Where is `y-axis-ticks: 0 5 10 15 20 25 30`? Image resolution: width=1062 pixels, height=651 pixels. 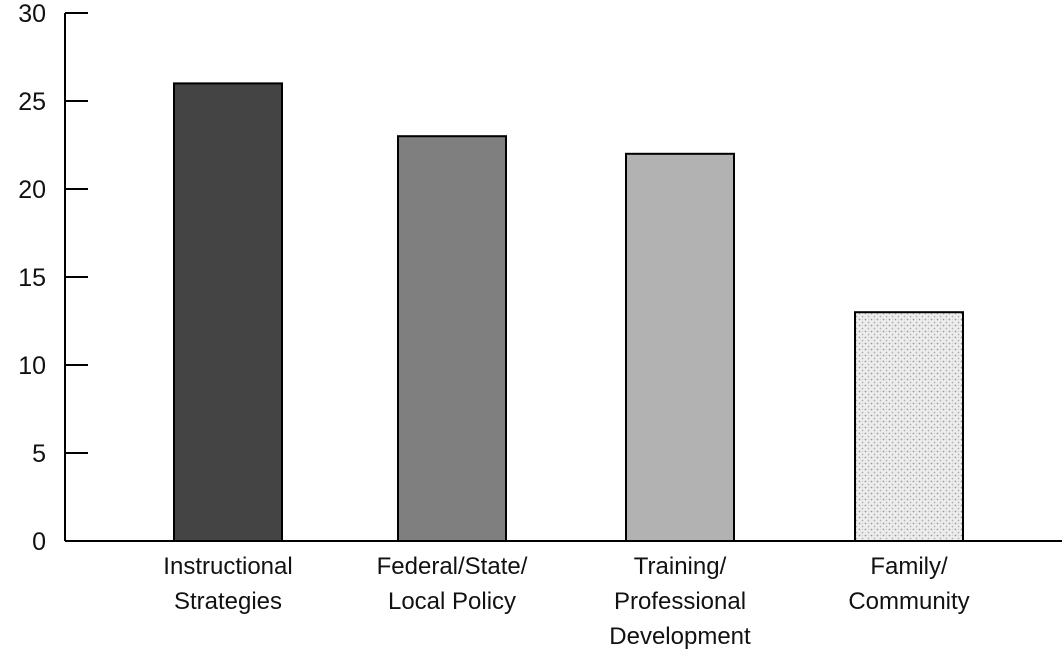 y-axis-ticks: 0 5 10 15 20 25 30 is located at coordinates (53, 278).